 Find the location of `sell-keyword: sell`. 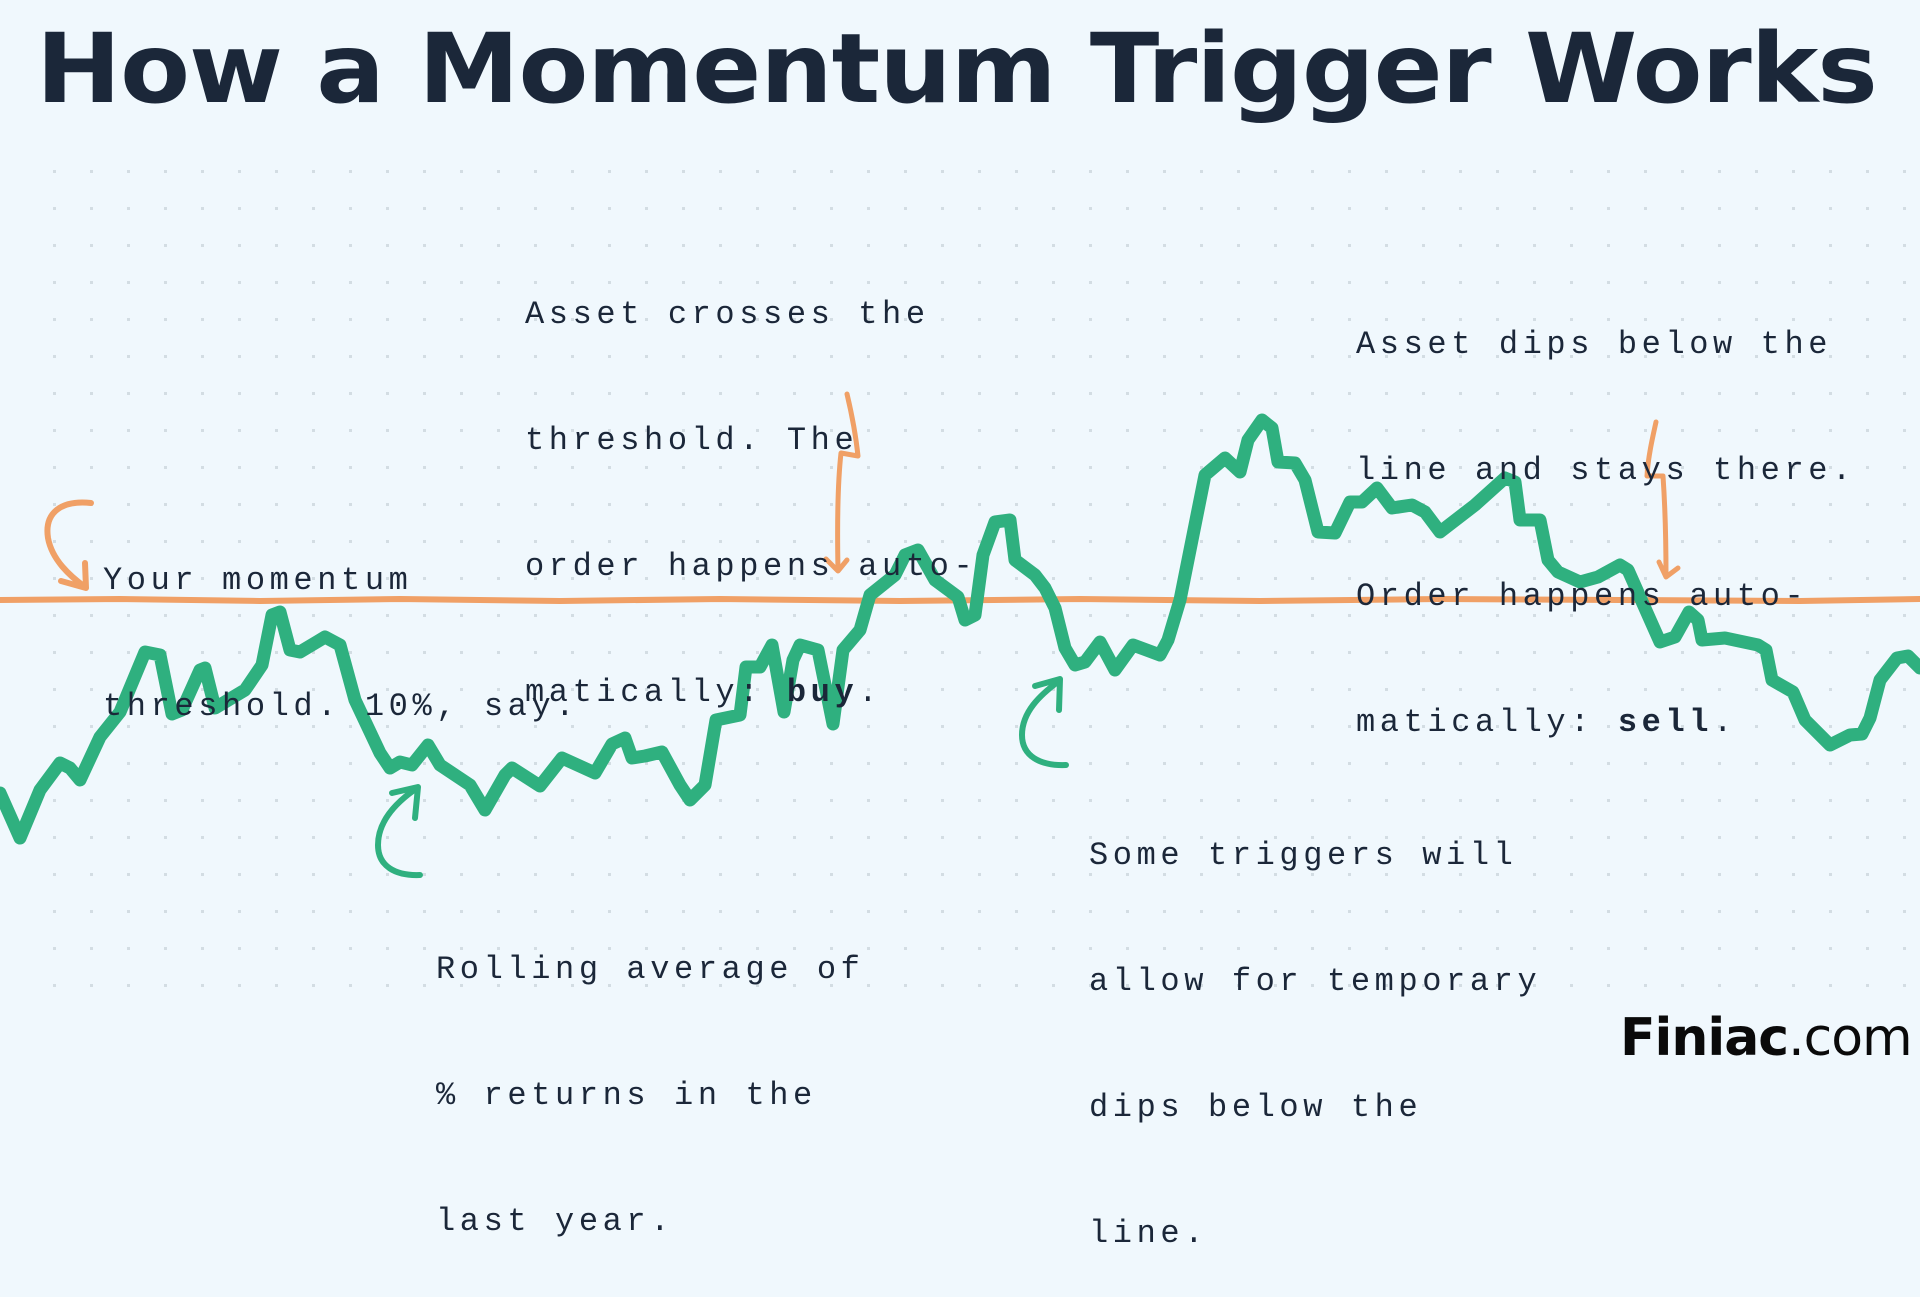

sell-keyword: sell is located at coordinates (1665, 722).